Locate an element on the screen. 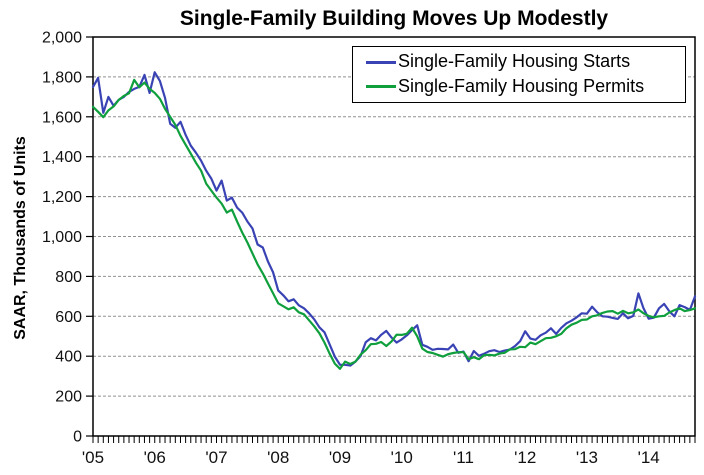 The height and width of the screenshot is (475, 704). svg-text: 1,800 is located at coordinates (62, 77).